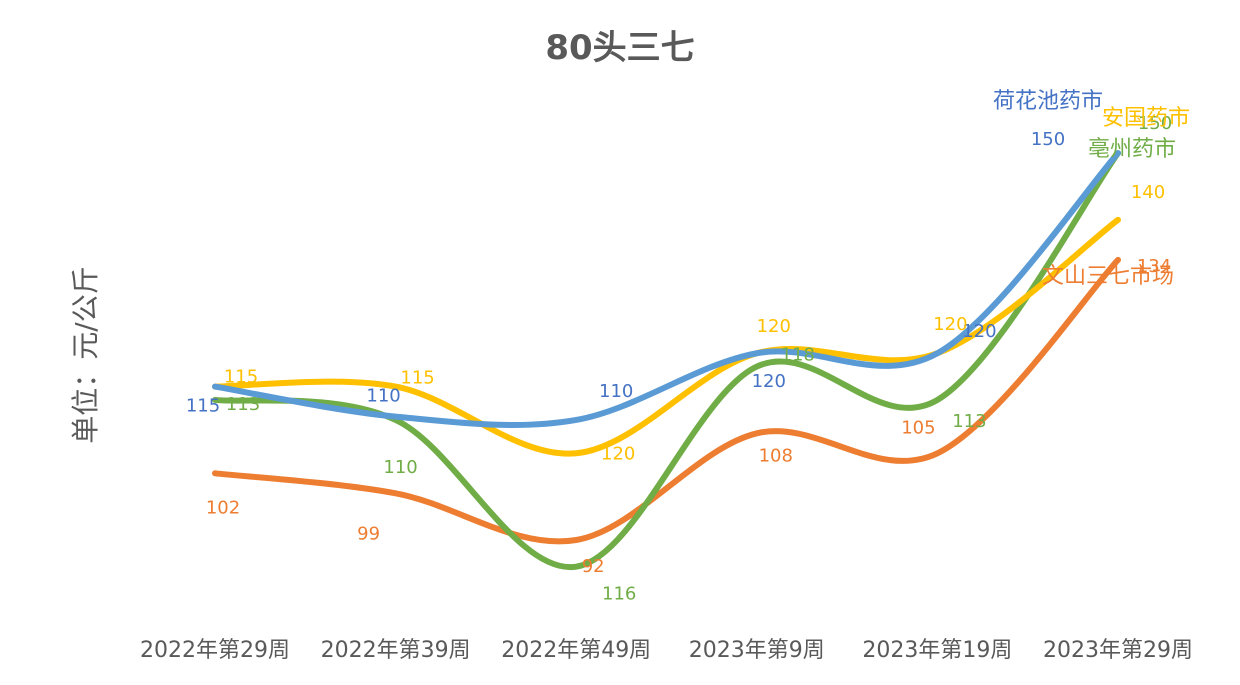 Image resolution: width=1240 pixels, height=685 pixels. Describe the element at coordinates (368, 533) in the screenshot. I see `data-label: 99` at that location.